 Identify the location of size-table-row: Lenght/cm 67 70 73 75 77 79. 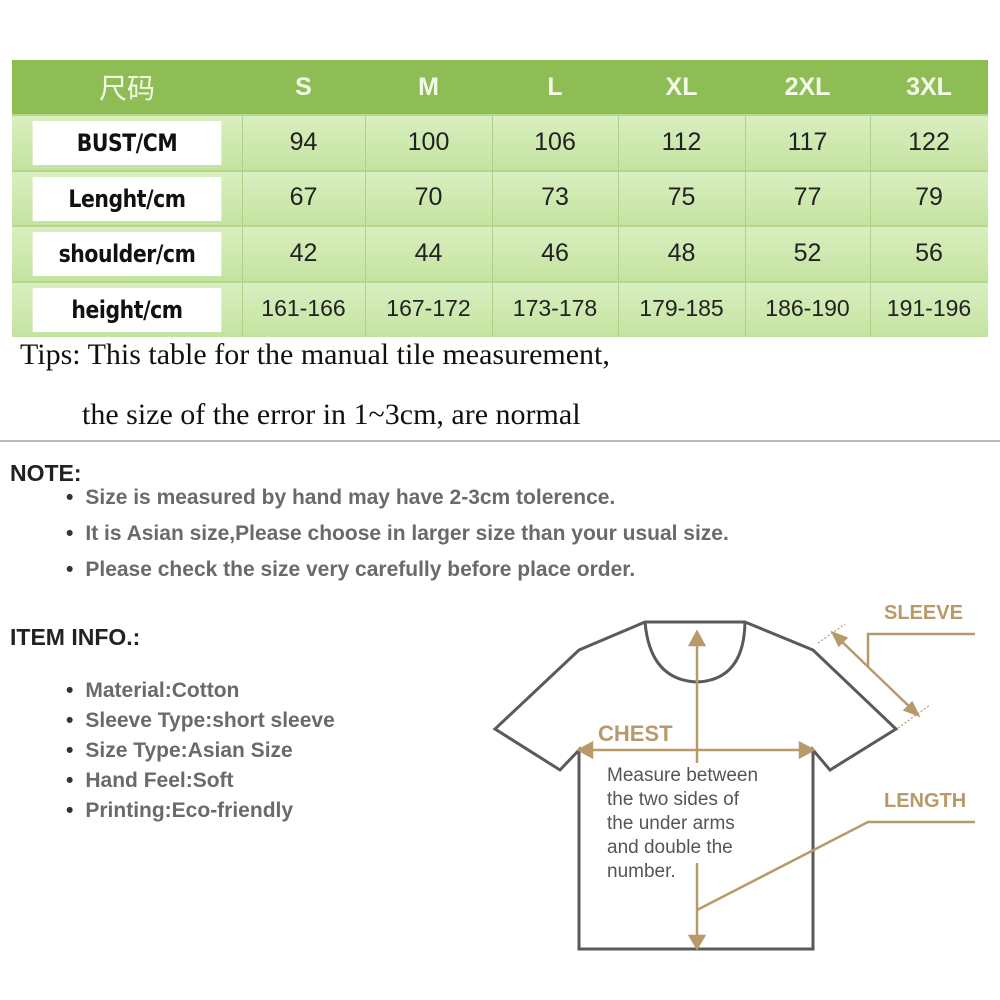
(500, 197).